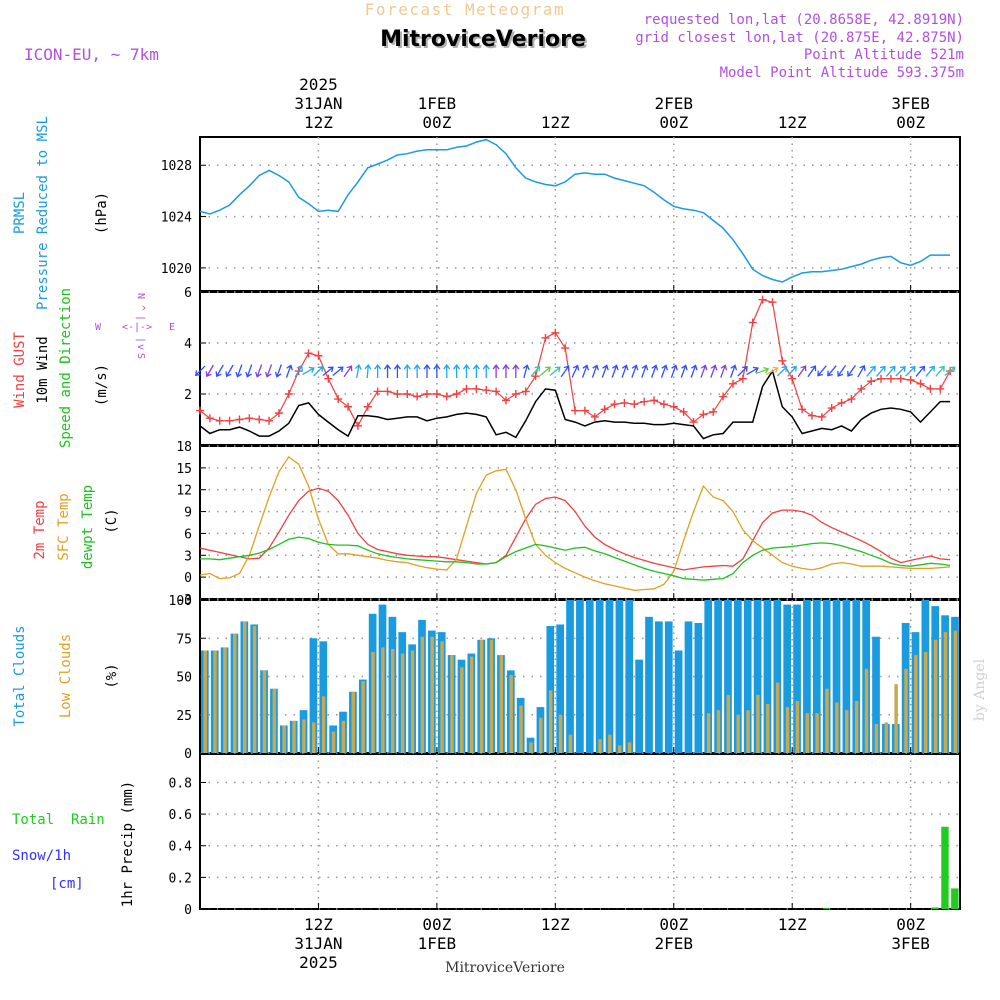 This screenshot has width=1000, height=1000. Describe the element at coordinates (140, 347) in the screenshot. I see `compass-arrow-down: v` at that location.